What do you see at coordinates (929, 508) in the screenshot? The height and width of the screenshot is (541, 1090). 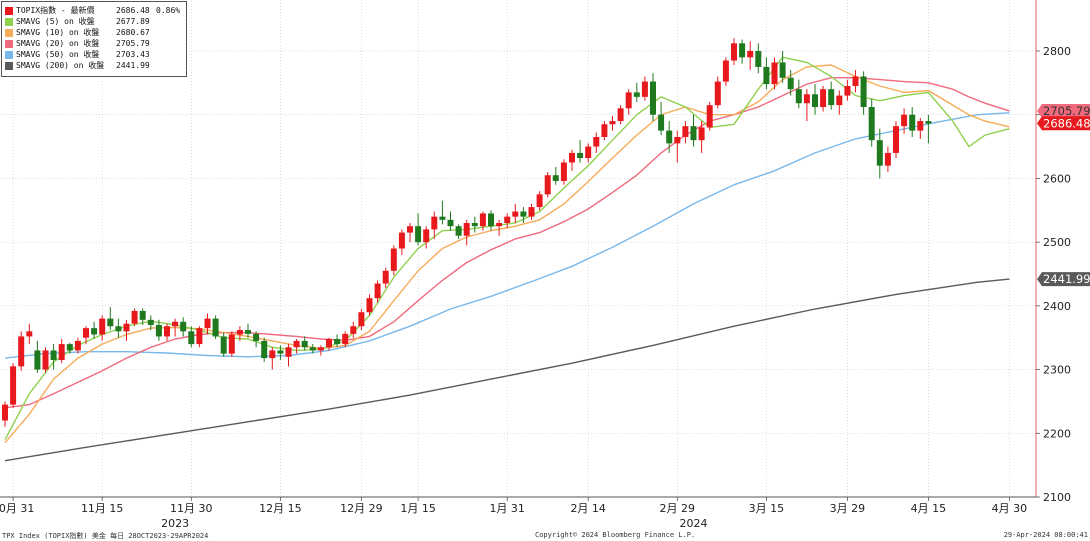 I see `x-tick-label: 4月 15` at bounding box center [929, 508].